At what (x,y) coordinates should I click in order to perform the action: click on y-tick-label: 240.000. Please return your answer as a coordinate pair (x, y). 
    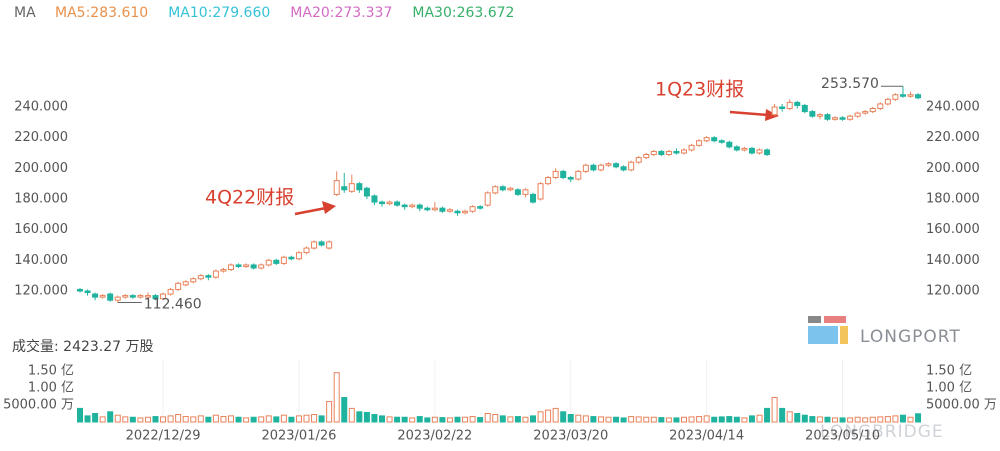
    Looking at the image, I should click on (41, 106).